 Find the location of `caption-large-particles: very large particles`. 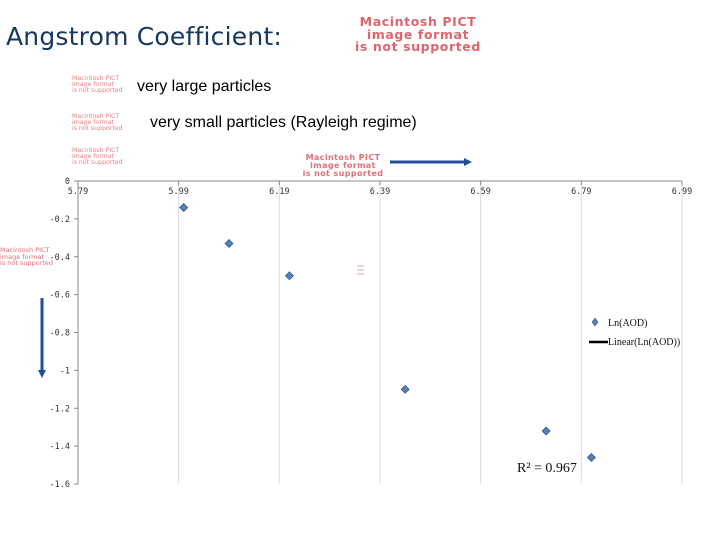

caption-large-particles: very large particles is located at coordinates (204, 86).